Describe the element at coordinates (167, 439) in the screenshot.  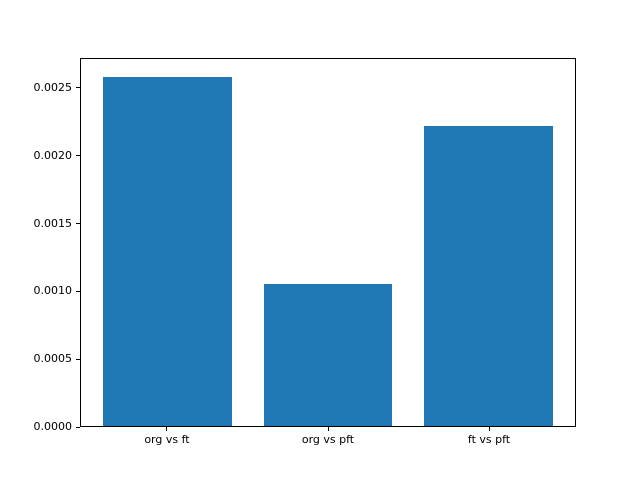
I see `x-tick-label-org-vs-ft: org vs ft` at that location.